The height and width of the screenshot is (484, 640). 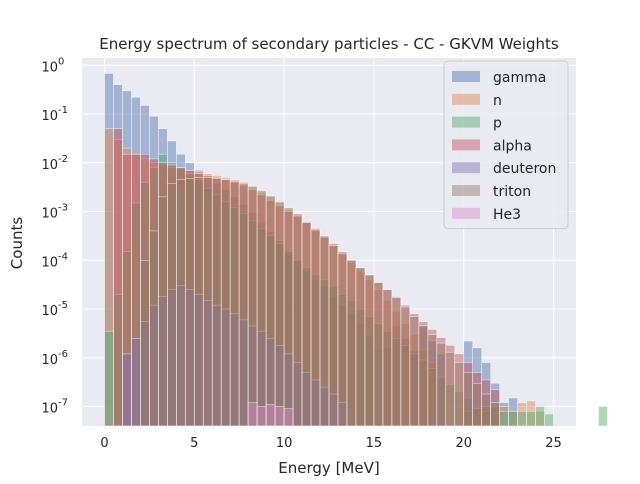 I want to click on x-tick-label: 0, so click(x=104, y=443).